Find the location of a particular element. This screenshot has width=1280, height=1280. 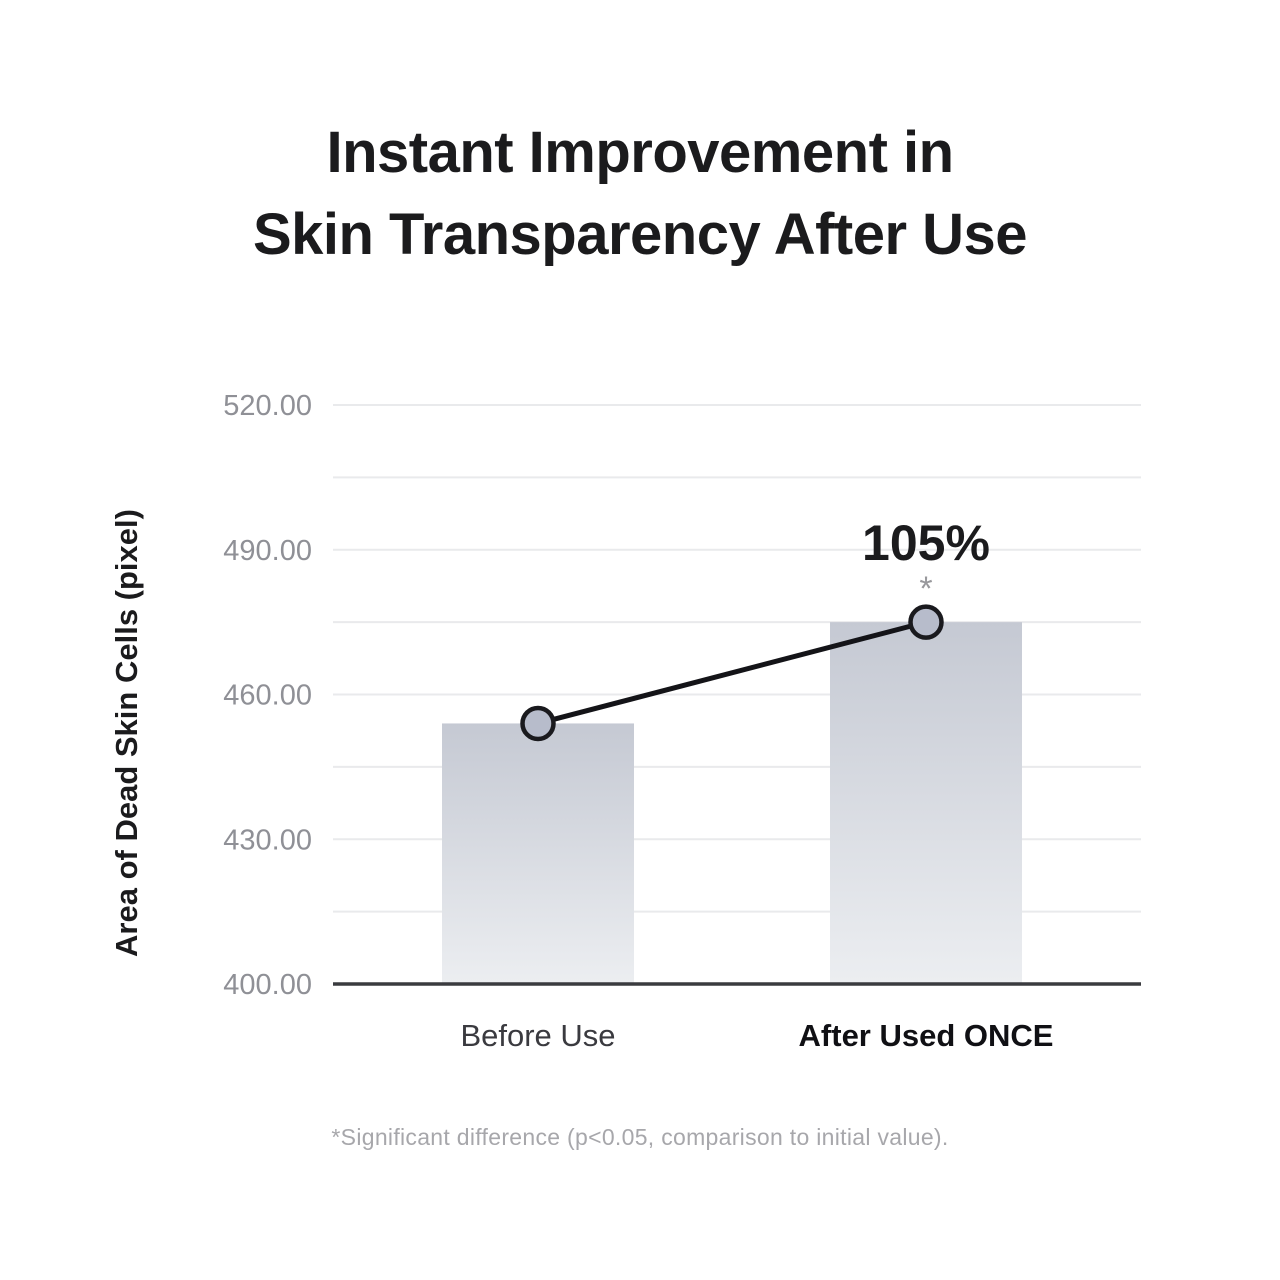

chart-title-line-1: Instant Improvement in is located at coordinates (640, 152).